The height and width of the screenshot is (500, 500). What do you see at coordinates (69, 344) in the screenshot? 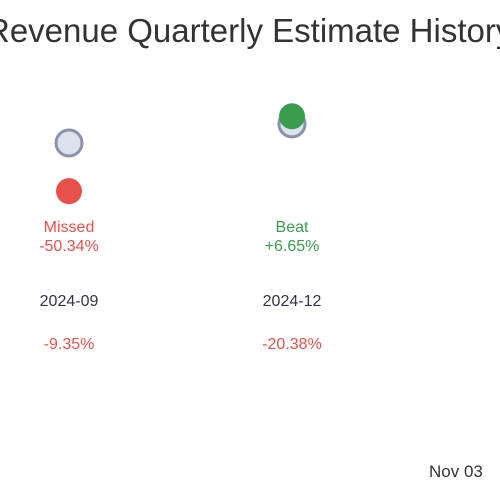
I see `estimate-change-label: -9.35%` at bounding box center [69, 344].